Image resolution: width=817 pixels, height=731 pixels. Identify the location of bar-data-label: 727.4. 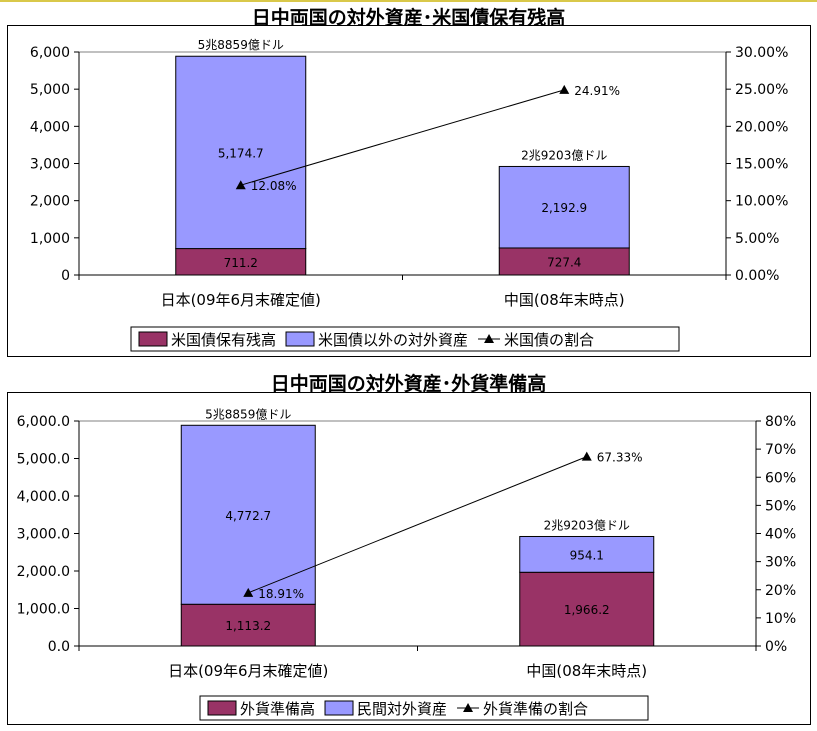
(564, 262).